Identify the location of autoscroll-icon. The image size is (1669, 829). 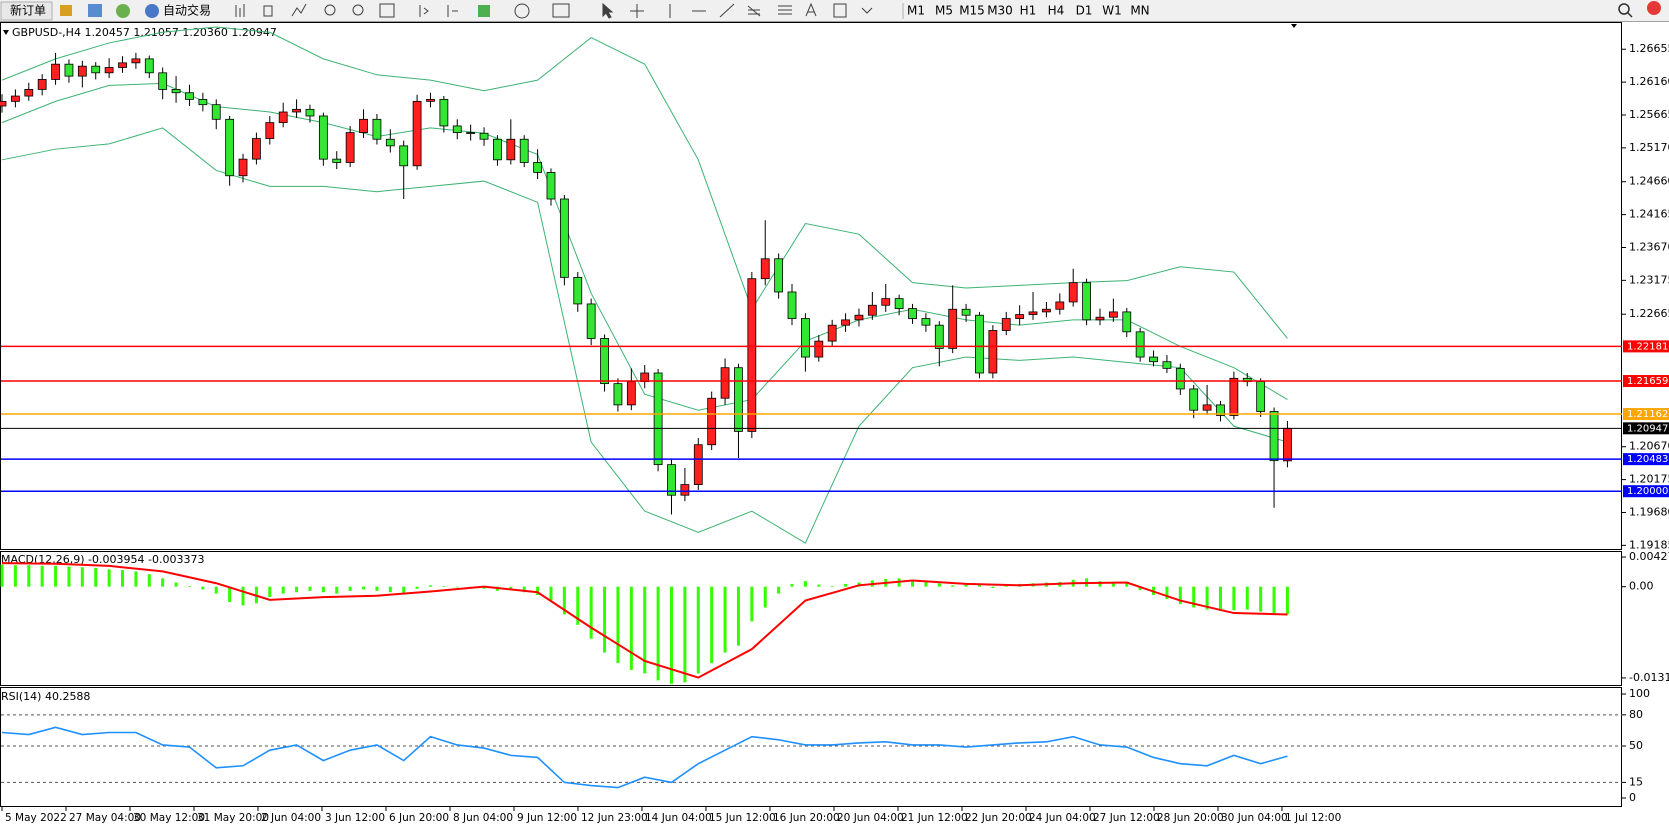
(424, 11).